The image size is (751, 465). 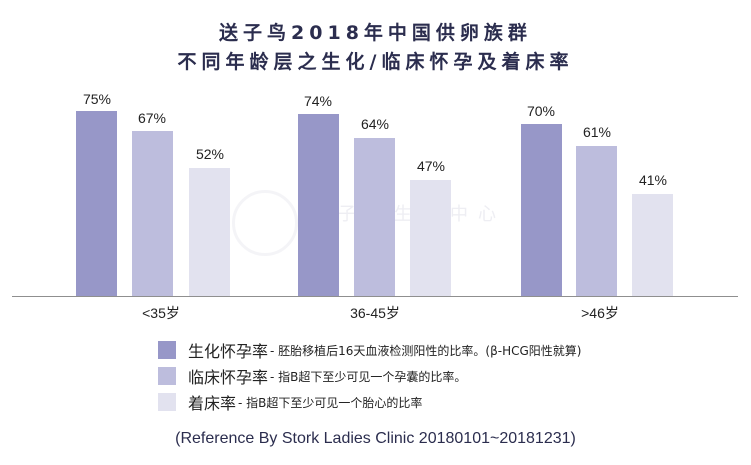 What do you see at coordinates (330, 402) in the screenshot?
I see `legend-desc: - 指B超下至少可见一个胎心的比率` at bounding box center [330, 402].